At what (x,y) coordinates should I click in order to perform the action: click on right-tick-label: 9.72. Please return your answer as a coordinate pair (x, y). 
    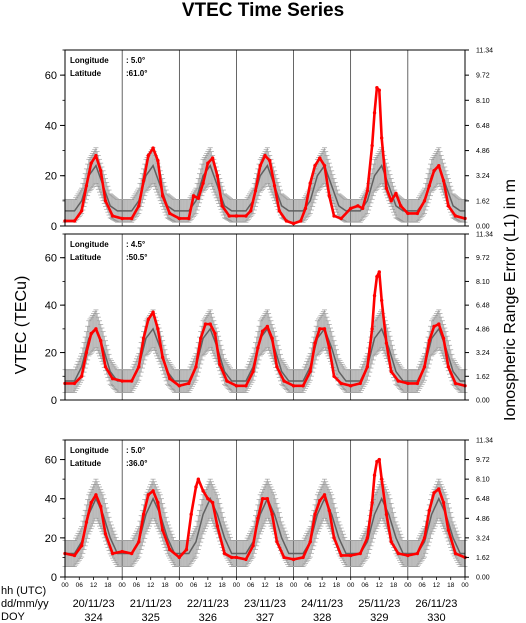
    Looking at the image, I should click on (483, 460).